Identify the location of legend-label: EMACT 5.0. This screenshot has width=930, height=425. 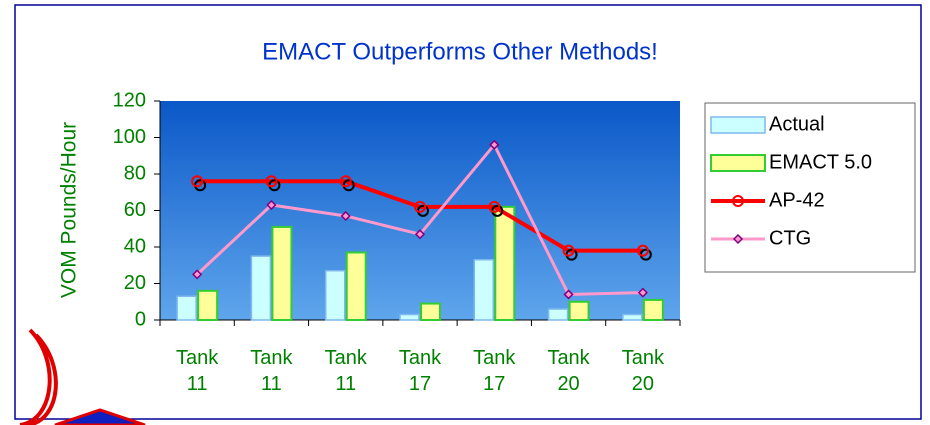
(820, 162).